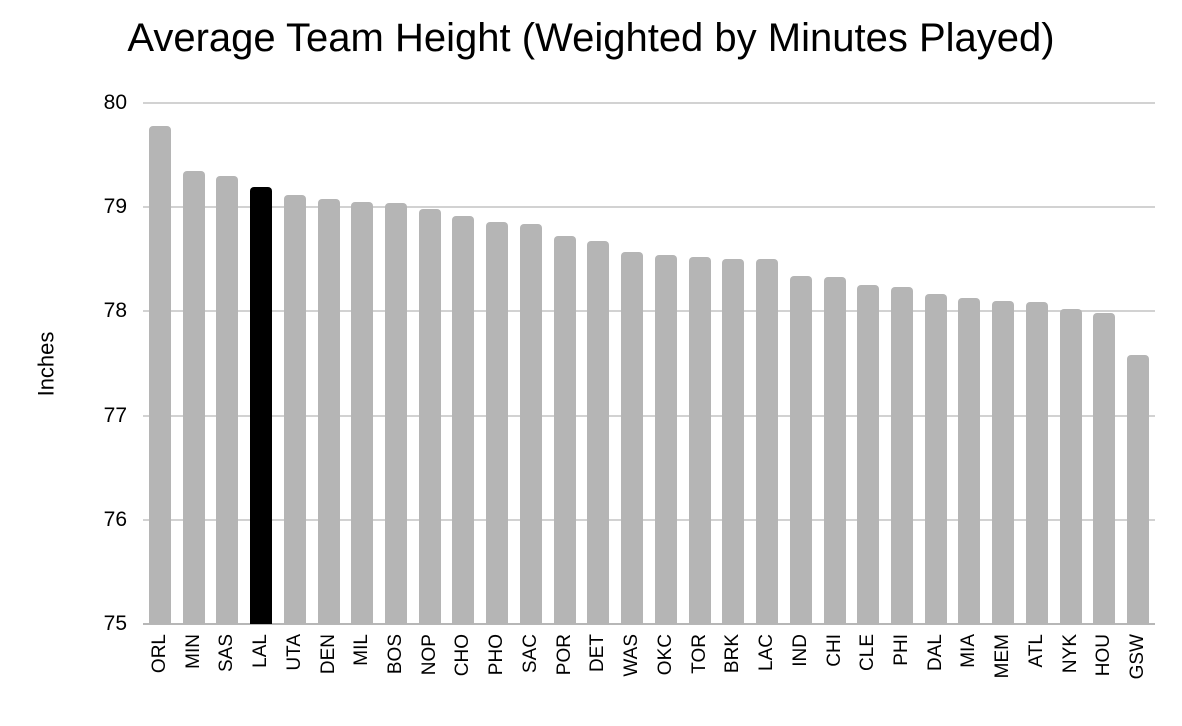 The image size is (1182, 726). Describe the element at coordinates (362, 677) in the screenshot. I see `x-label-slot: MIL` at that location.